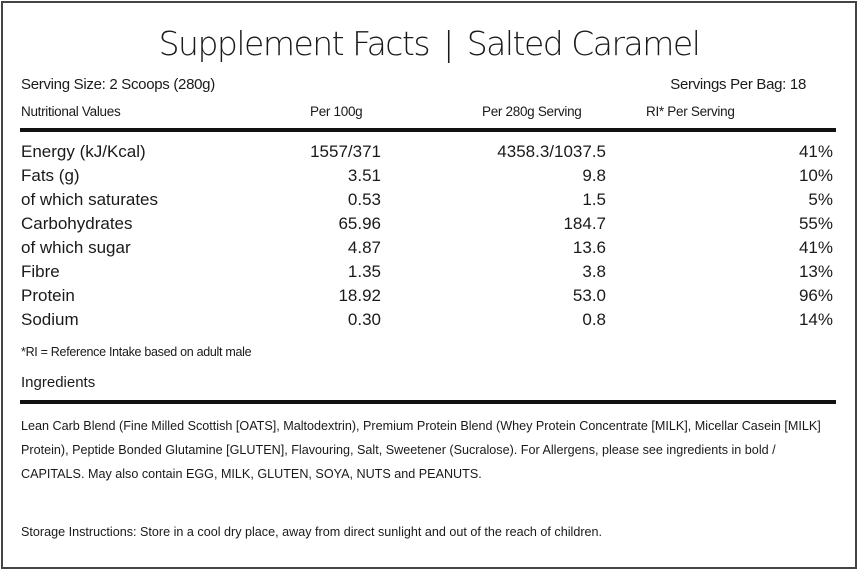  I want to click on nutrient-name: Fats (g), so click(50, 175).